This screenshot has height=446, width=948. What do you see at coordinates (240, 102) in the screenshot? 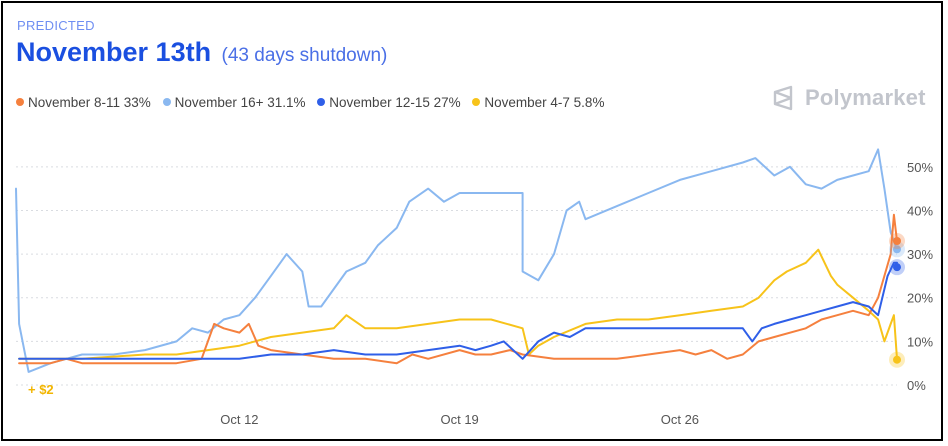
I see `legend-label: November 16+ 31.1%` at bounding box center [240, 102].